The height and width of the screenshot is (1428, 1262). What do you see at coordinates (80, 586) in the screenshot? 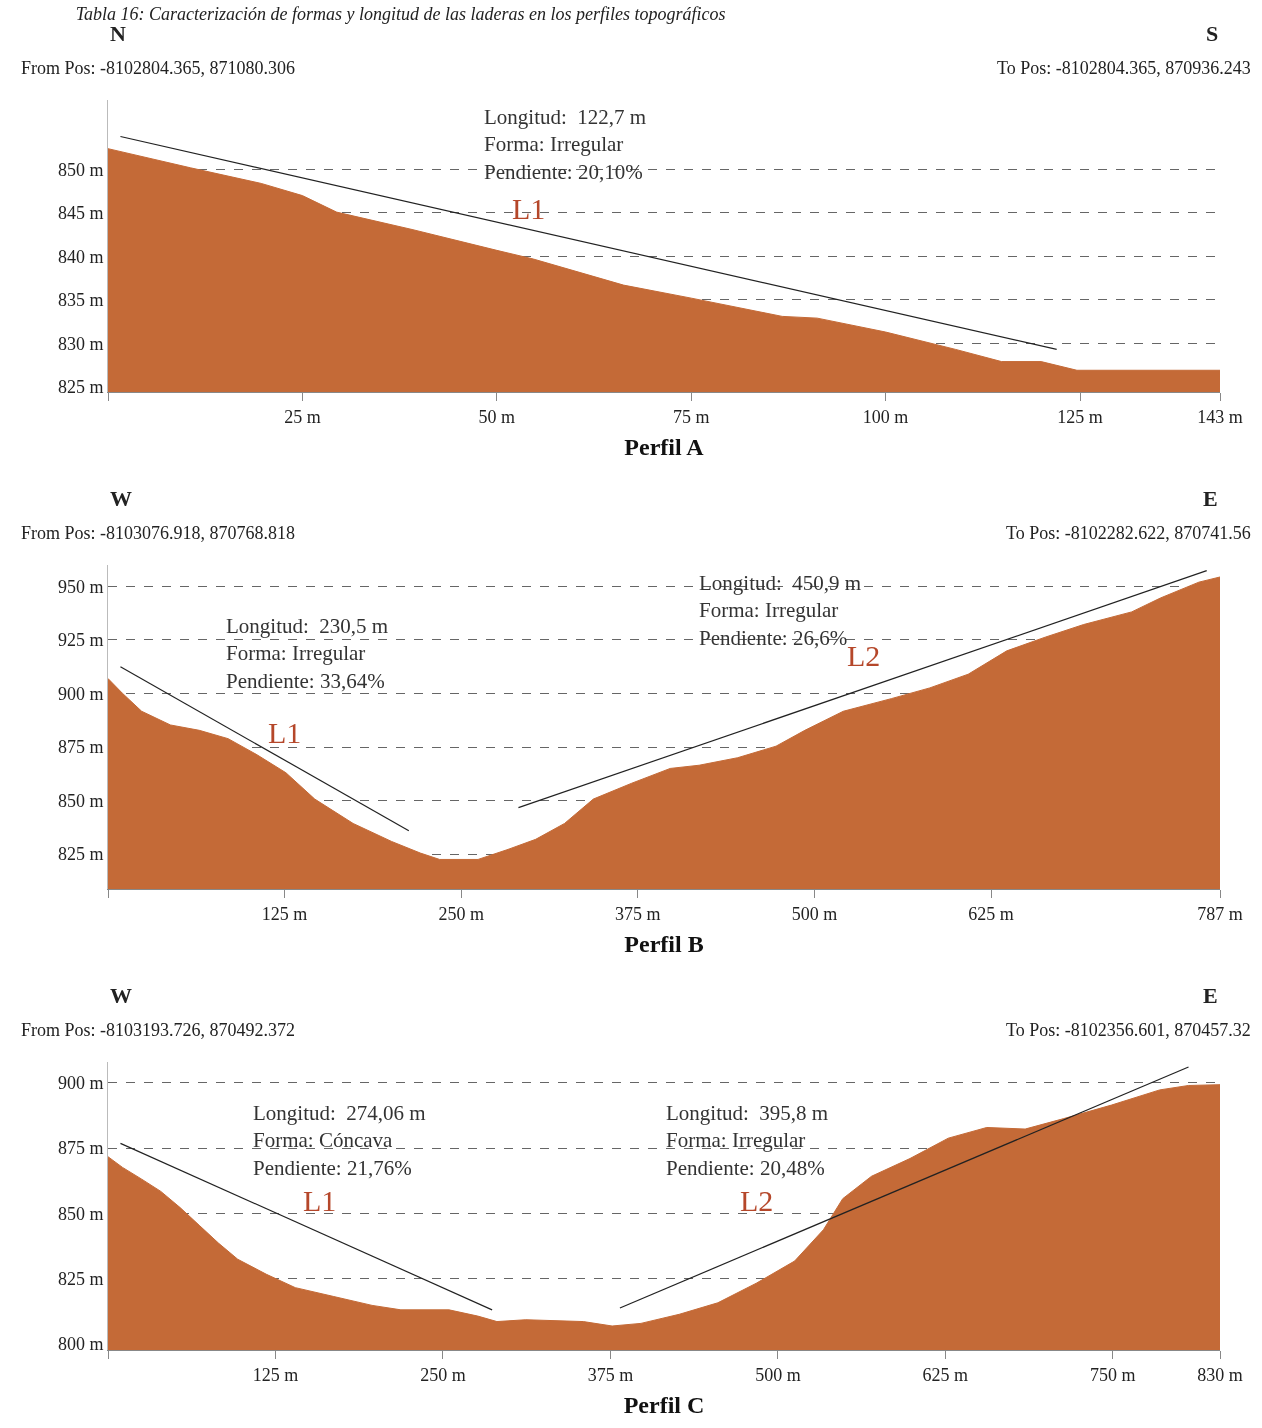
I see `y-tick-label: 950 m` at bounding box center [80, 586].